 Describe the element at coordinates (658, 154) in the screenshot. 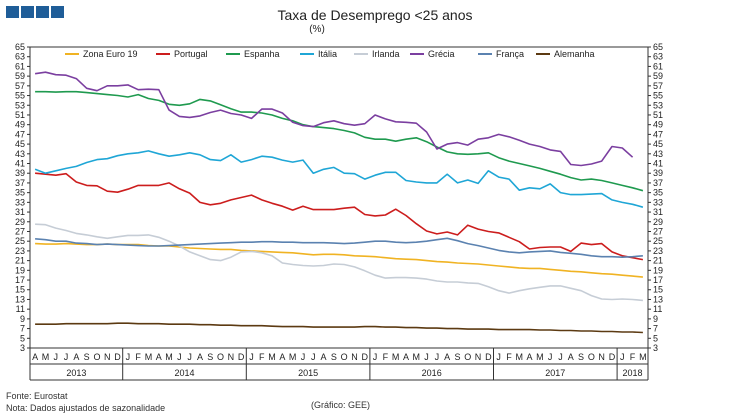

I see `y-tick-label-right: 43` at that location.